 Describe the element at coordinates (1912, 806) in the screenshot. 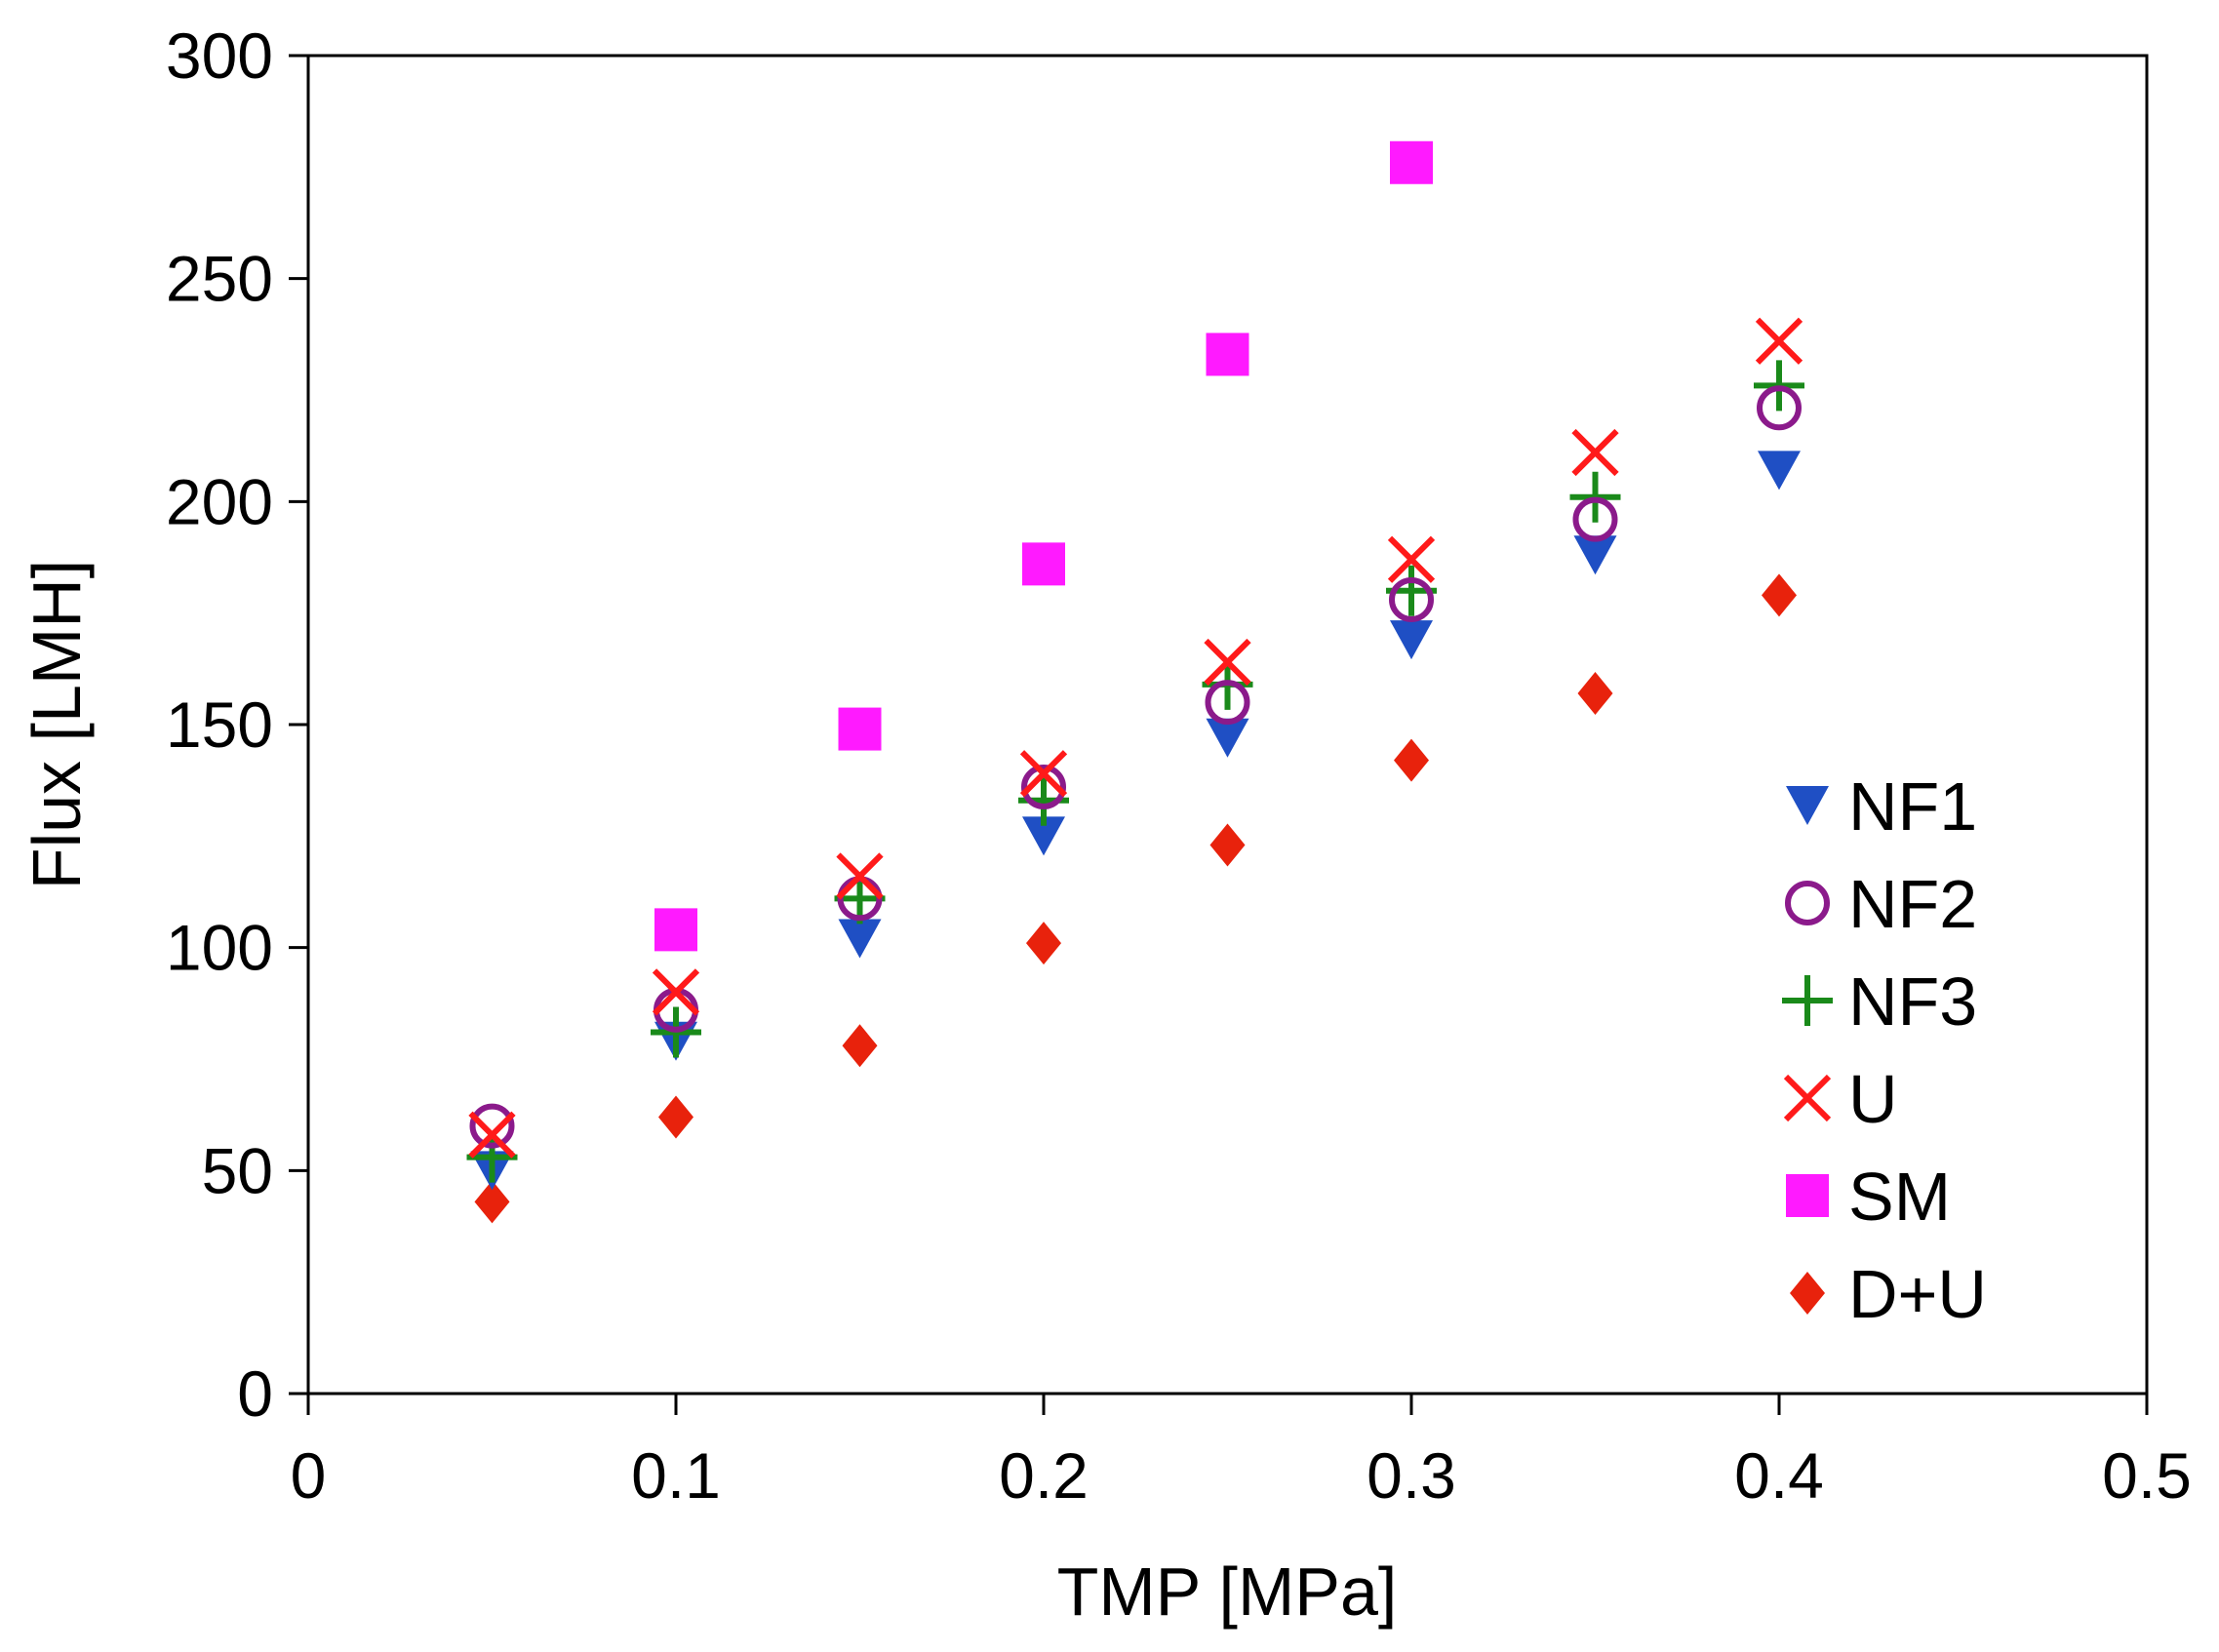

I see `legend-label: NF1` at that location.